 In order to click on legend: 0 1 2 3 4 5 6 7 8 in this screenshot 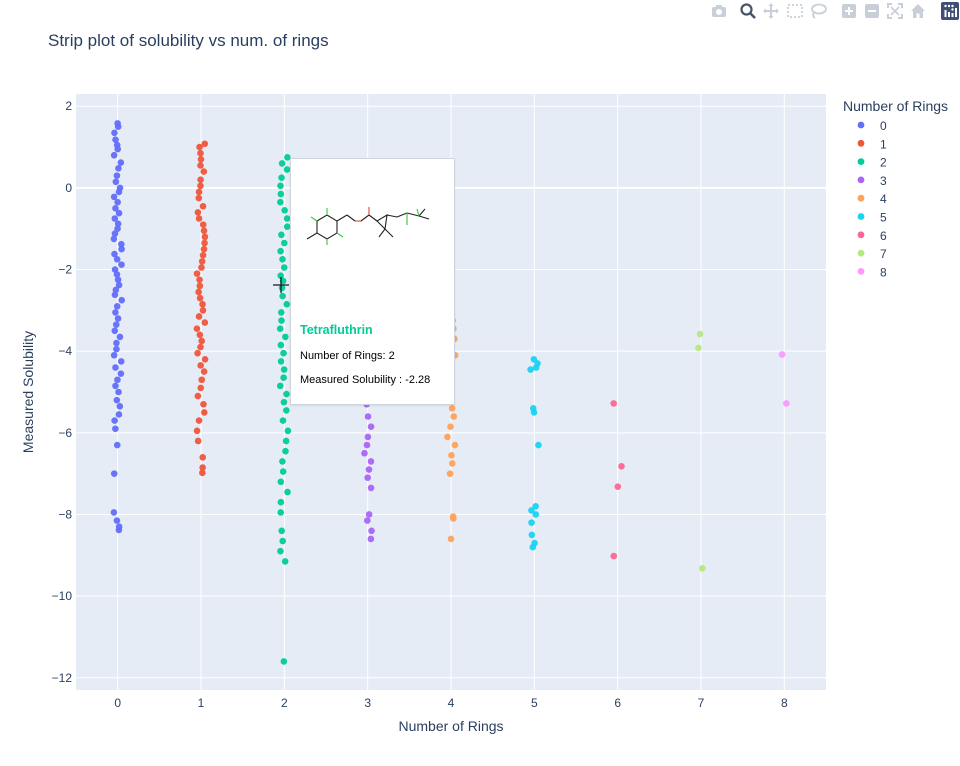, I will do `click(872, 199)`.